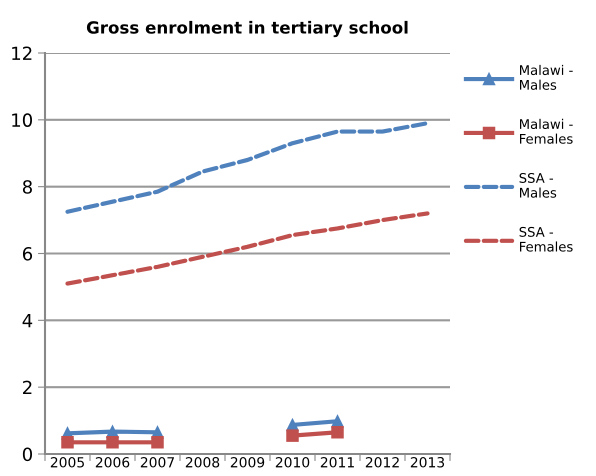 The height and width of the screenshot is (476, 596). What do you see at coordinates (27, 387) in the screenshot?
I see `y-tick-label: 2` at bounding box center [27, 387].